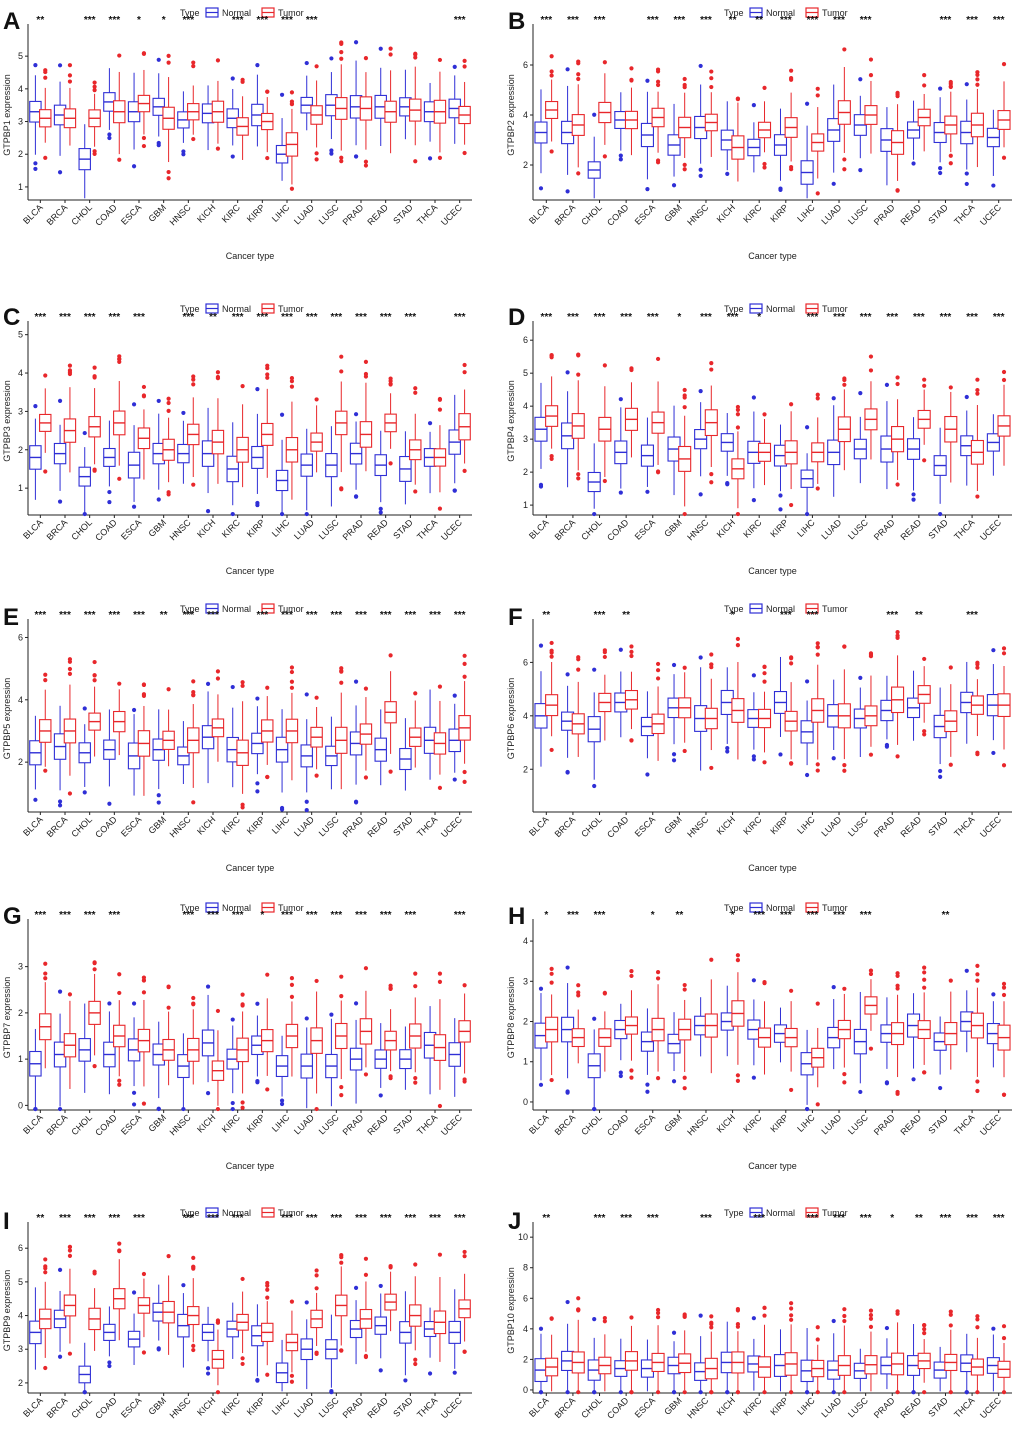 Image resolution: width=1020 pixels, height=1439 pixels. What do you see at coordinates (35, 451) in the screenshot?
I see `box-normal-BLCA` at bounding box center [35, 451].